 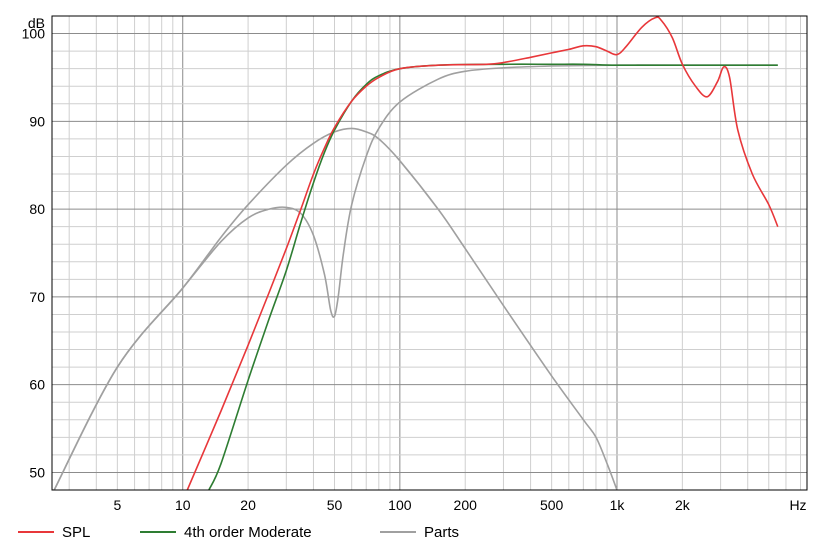 What do you see at coordinates (797, 505) in the screenshot?
I see `x-axis-unit-label: Hz` at bounding box center [797, 505].